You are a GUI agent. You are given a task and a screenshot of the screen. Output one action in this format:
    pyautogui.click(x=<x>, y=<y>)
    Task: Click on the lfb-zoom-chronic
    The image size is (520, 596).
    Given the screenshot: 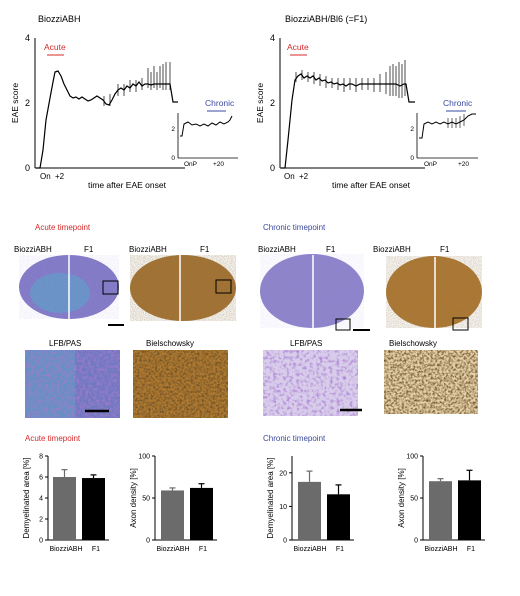 What is the action you would take?
    pyautogui.click(x=312, y=383)
    